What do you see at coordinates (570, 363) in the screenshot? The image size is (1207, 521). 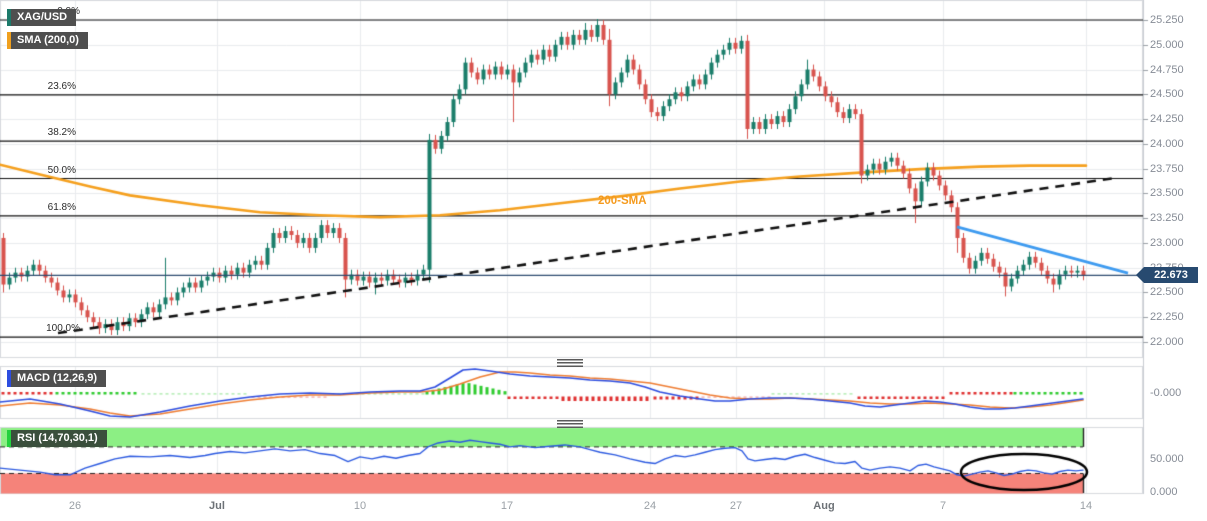 I see `macd-panel-resize-handle` at bounding box center [570, 363].